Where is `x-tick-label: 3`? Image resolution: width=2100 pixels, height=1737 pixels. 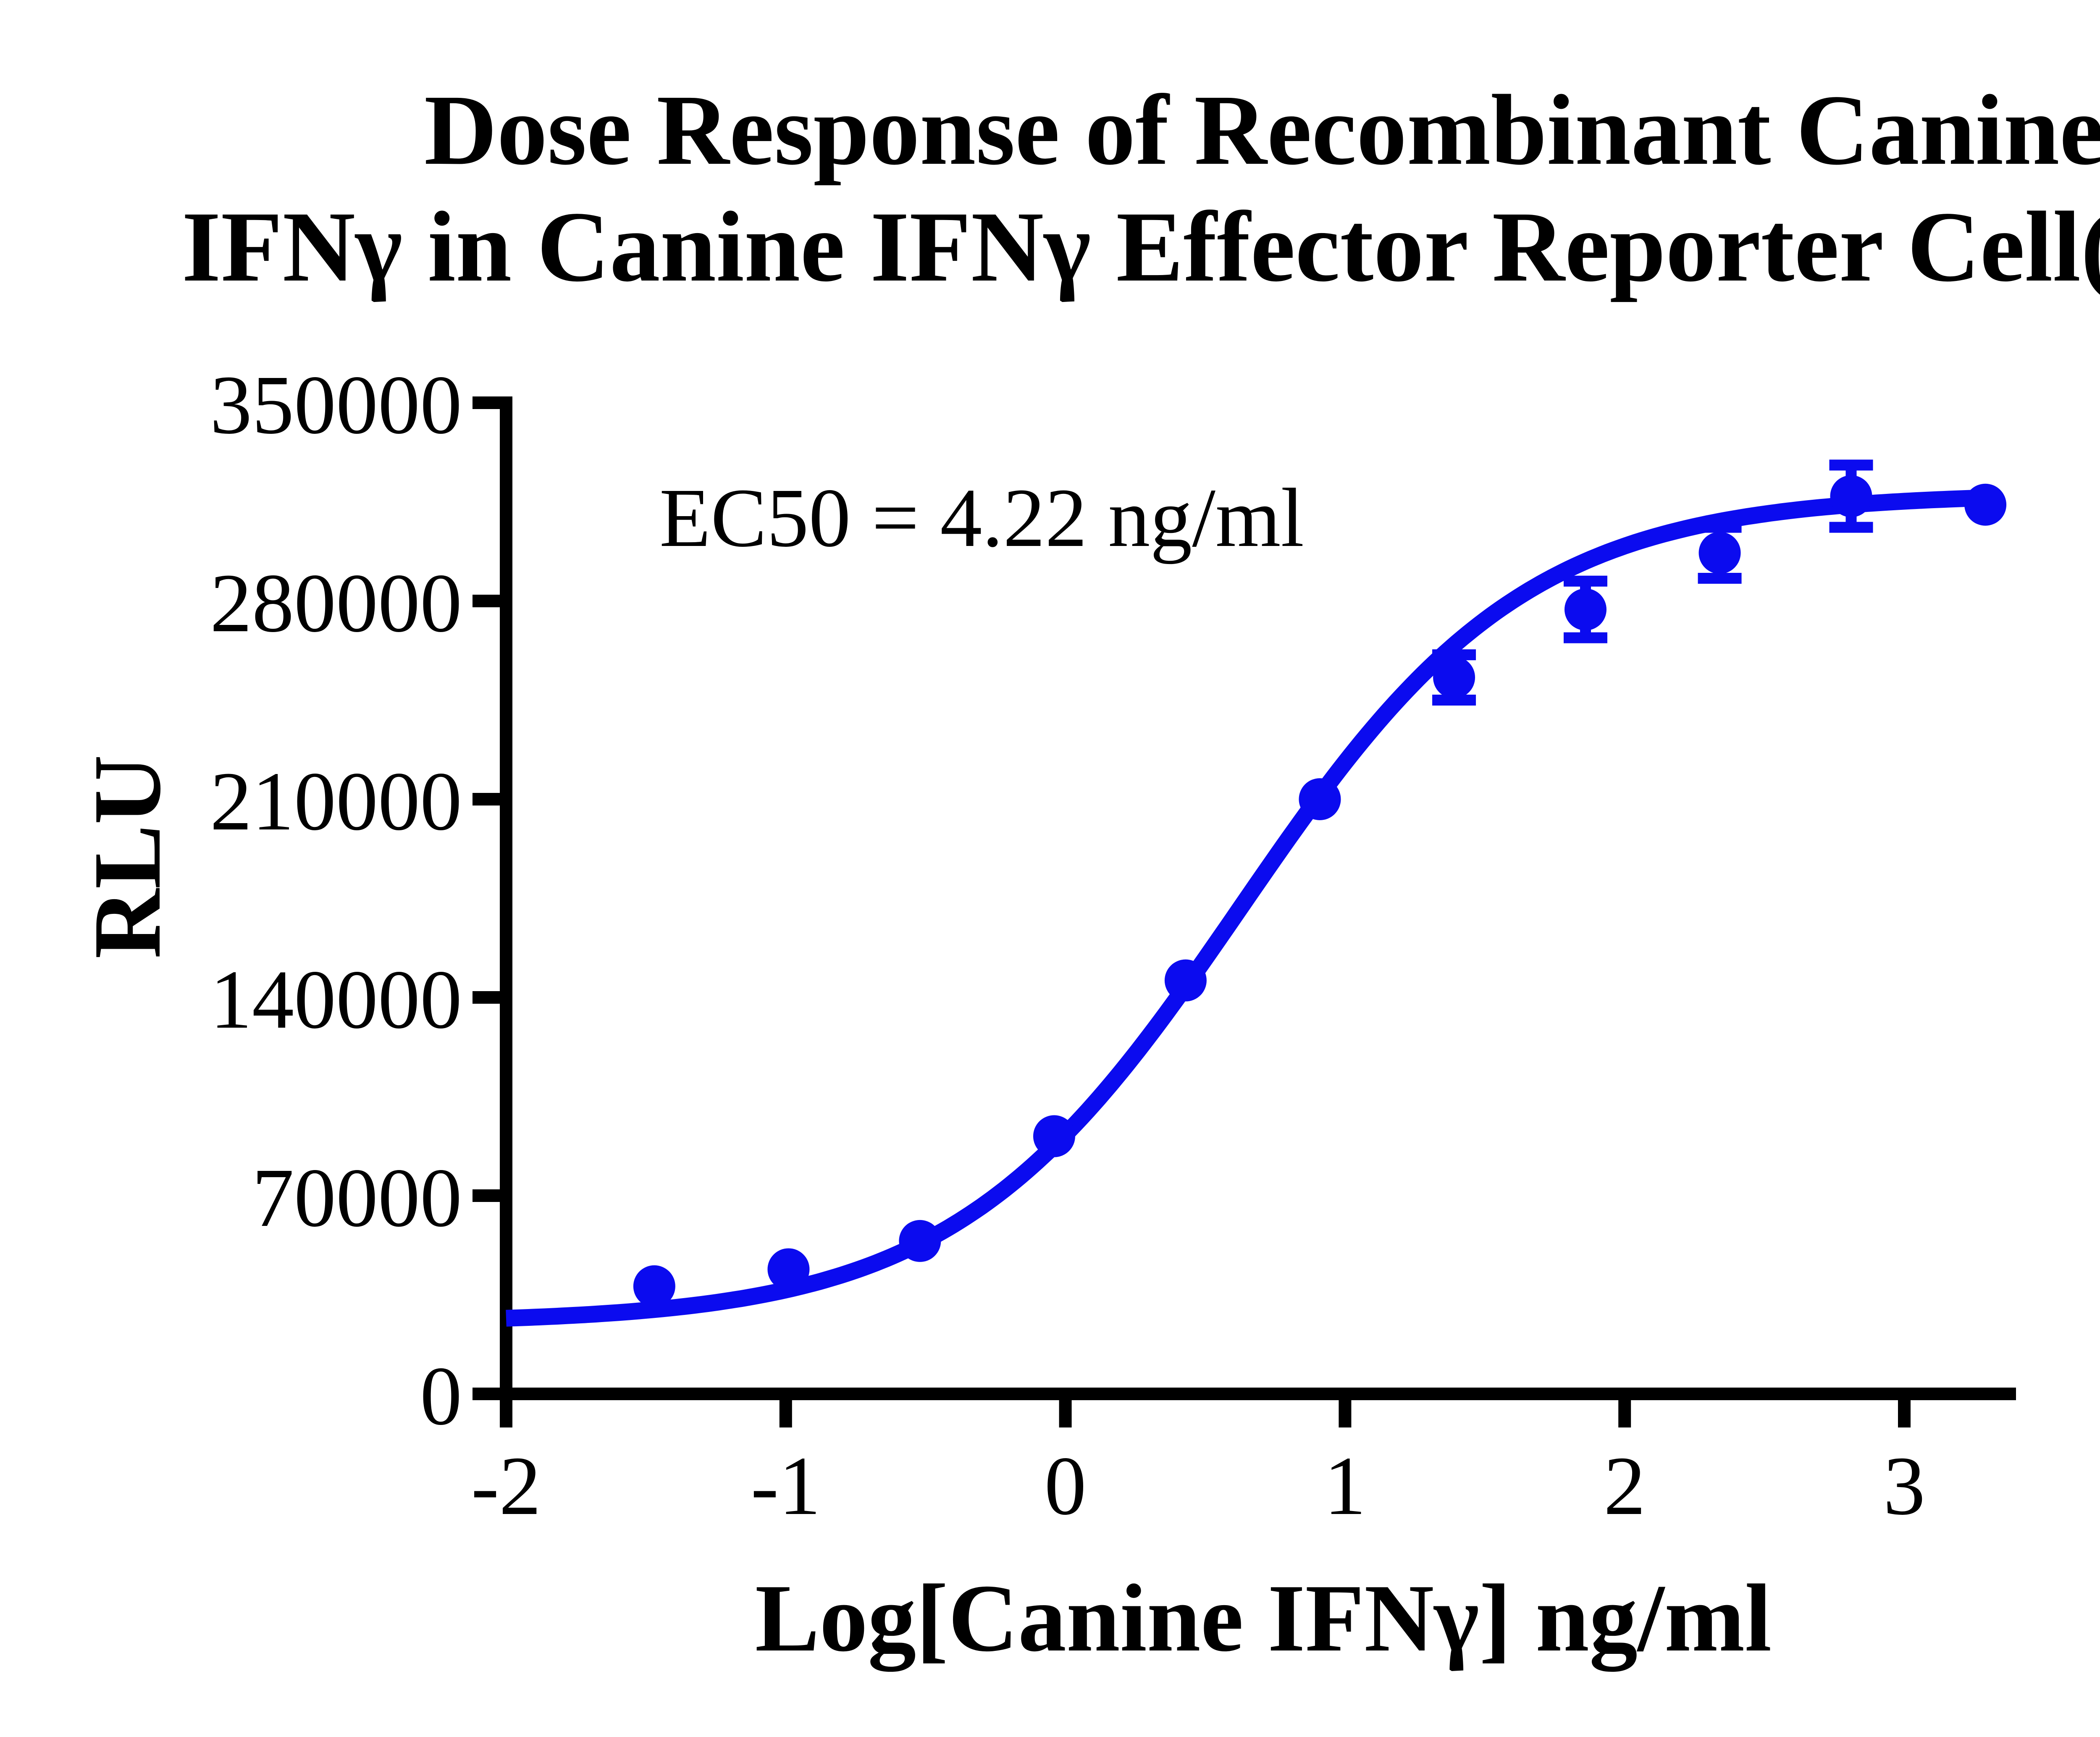
x-tick-label: 3 is located at coordinates (1904, 1486).